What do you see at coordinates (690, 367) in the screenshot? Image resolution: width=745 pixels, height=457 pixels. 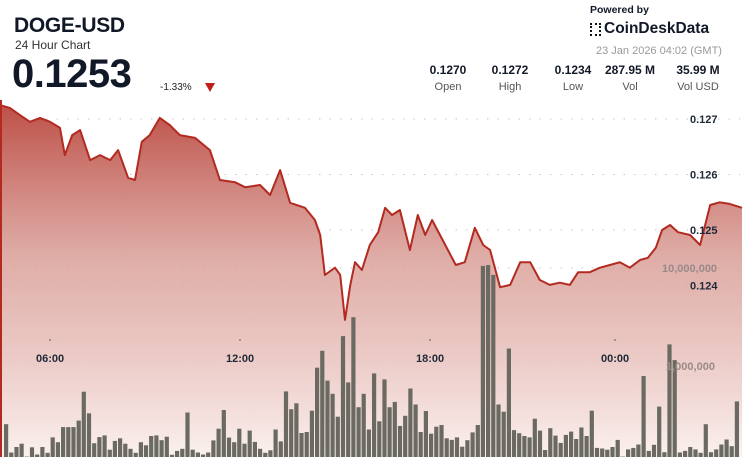 I see `volume-tick-label: 1,000,000` at bounding box center [690, 367].